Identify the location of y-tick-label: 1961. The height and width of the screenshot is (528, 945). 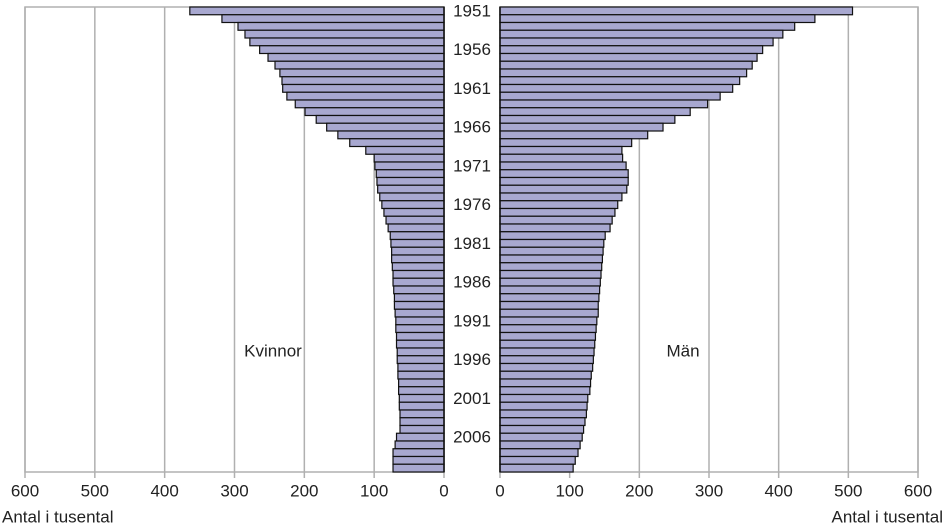
(472, 88).